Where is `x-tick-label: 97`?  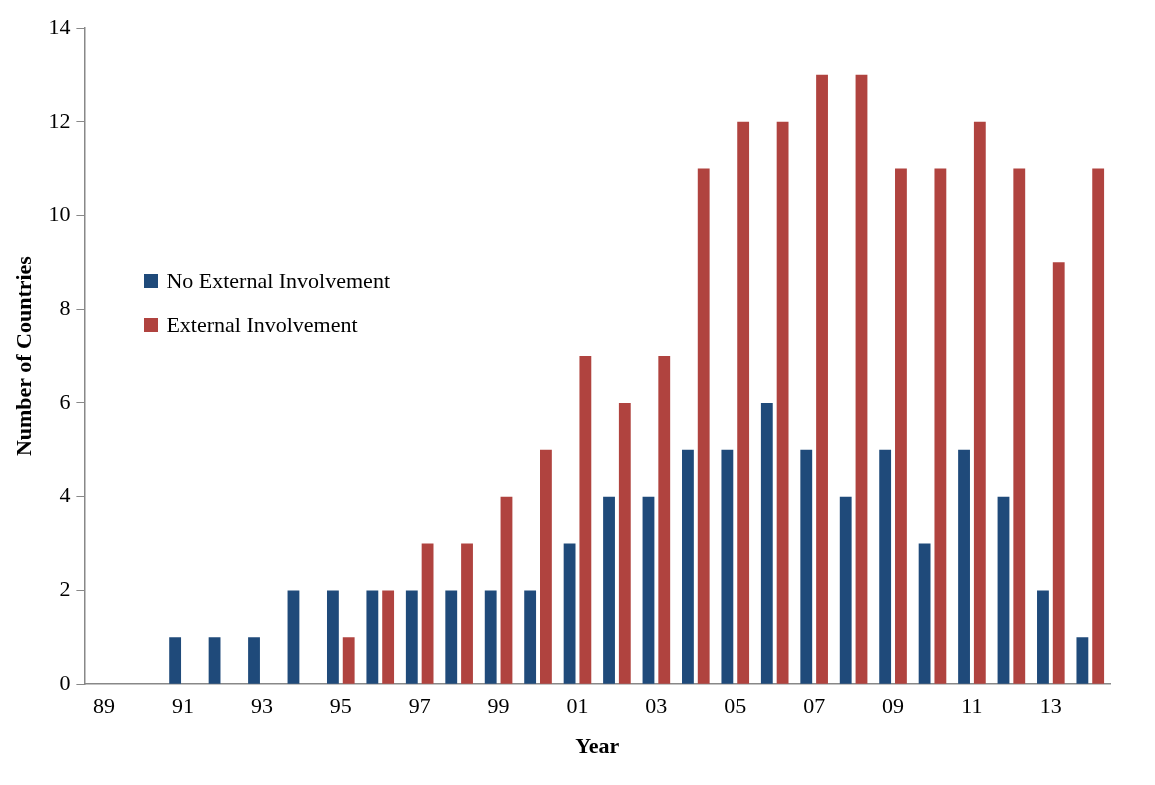
x-tick-label: 97 is located at coordinates (419, 706).